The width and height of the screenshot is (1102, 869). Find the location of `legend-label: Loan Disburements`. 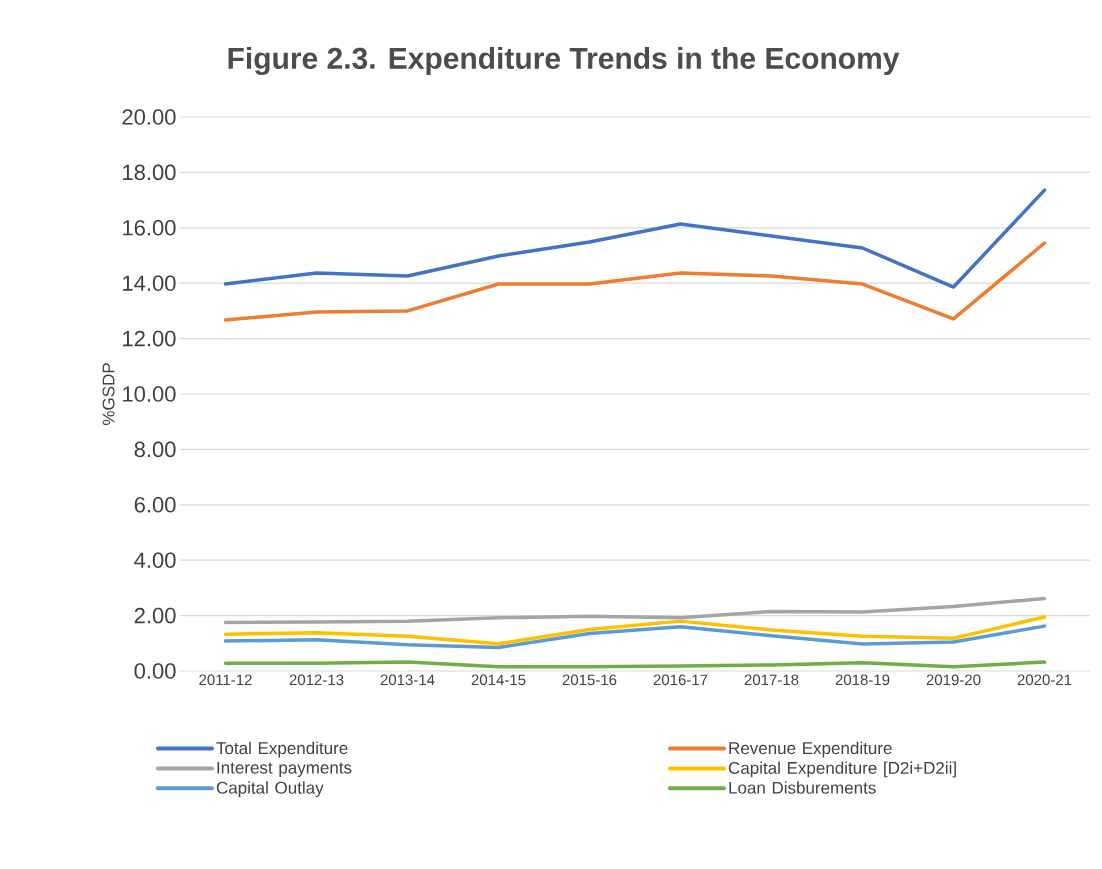

legend-label: Loan Disburements is located at coordinates (802, 787).